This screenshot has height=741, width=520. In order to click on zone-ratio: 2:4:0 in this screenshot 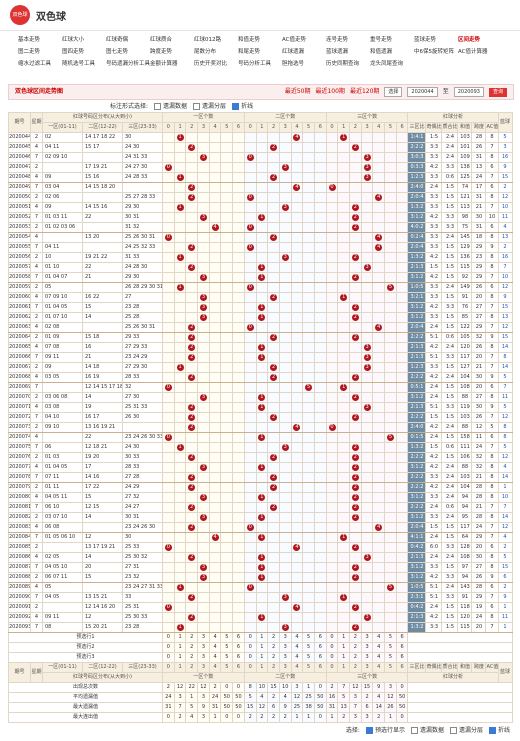, I will do `click(417, 427)`.